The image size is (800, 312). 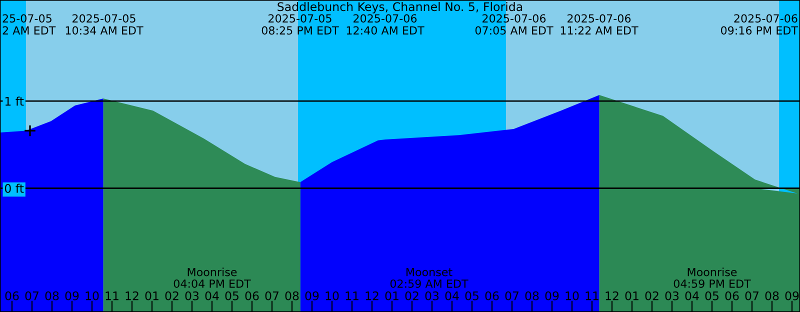 What do you see at coordinates (599, 24) in the screenshot?
I see `annotation: 2025-07-06 11:22 AM EDT` at bounding box center [599, 24].